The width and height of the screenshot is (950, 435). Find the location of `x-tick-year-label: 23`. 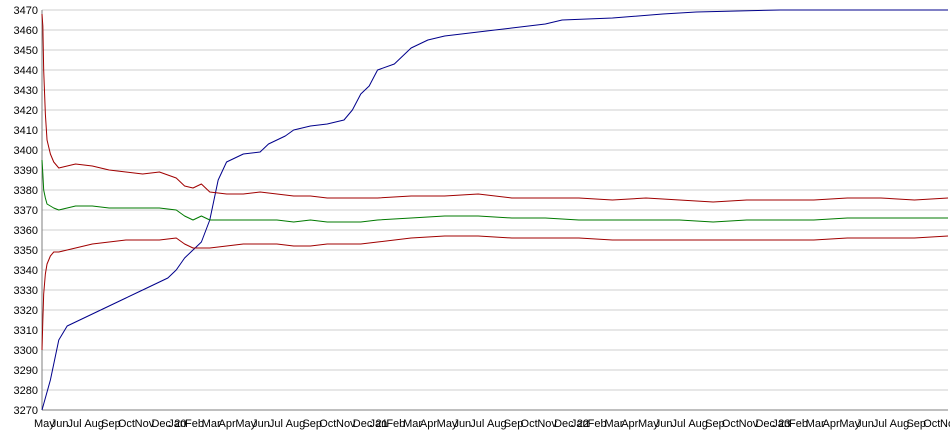

x-tick-year-label: 23 is located at coordinates (784, 424).